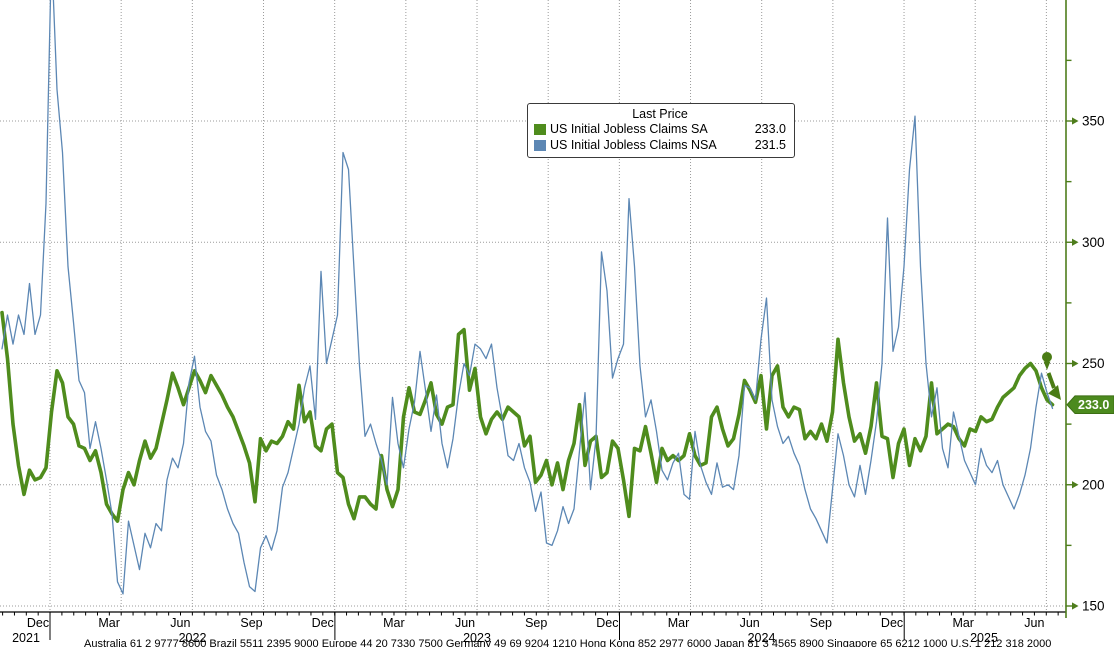  Describe the element at coordinates (660, 114) in the screenshot. I see `legend-title: Last Price` at that location.